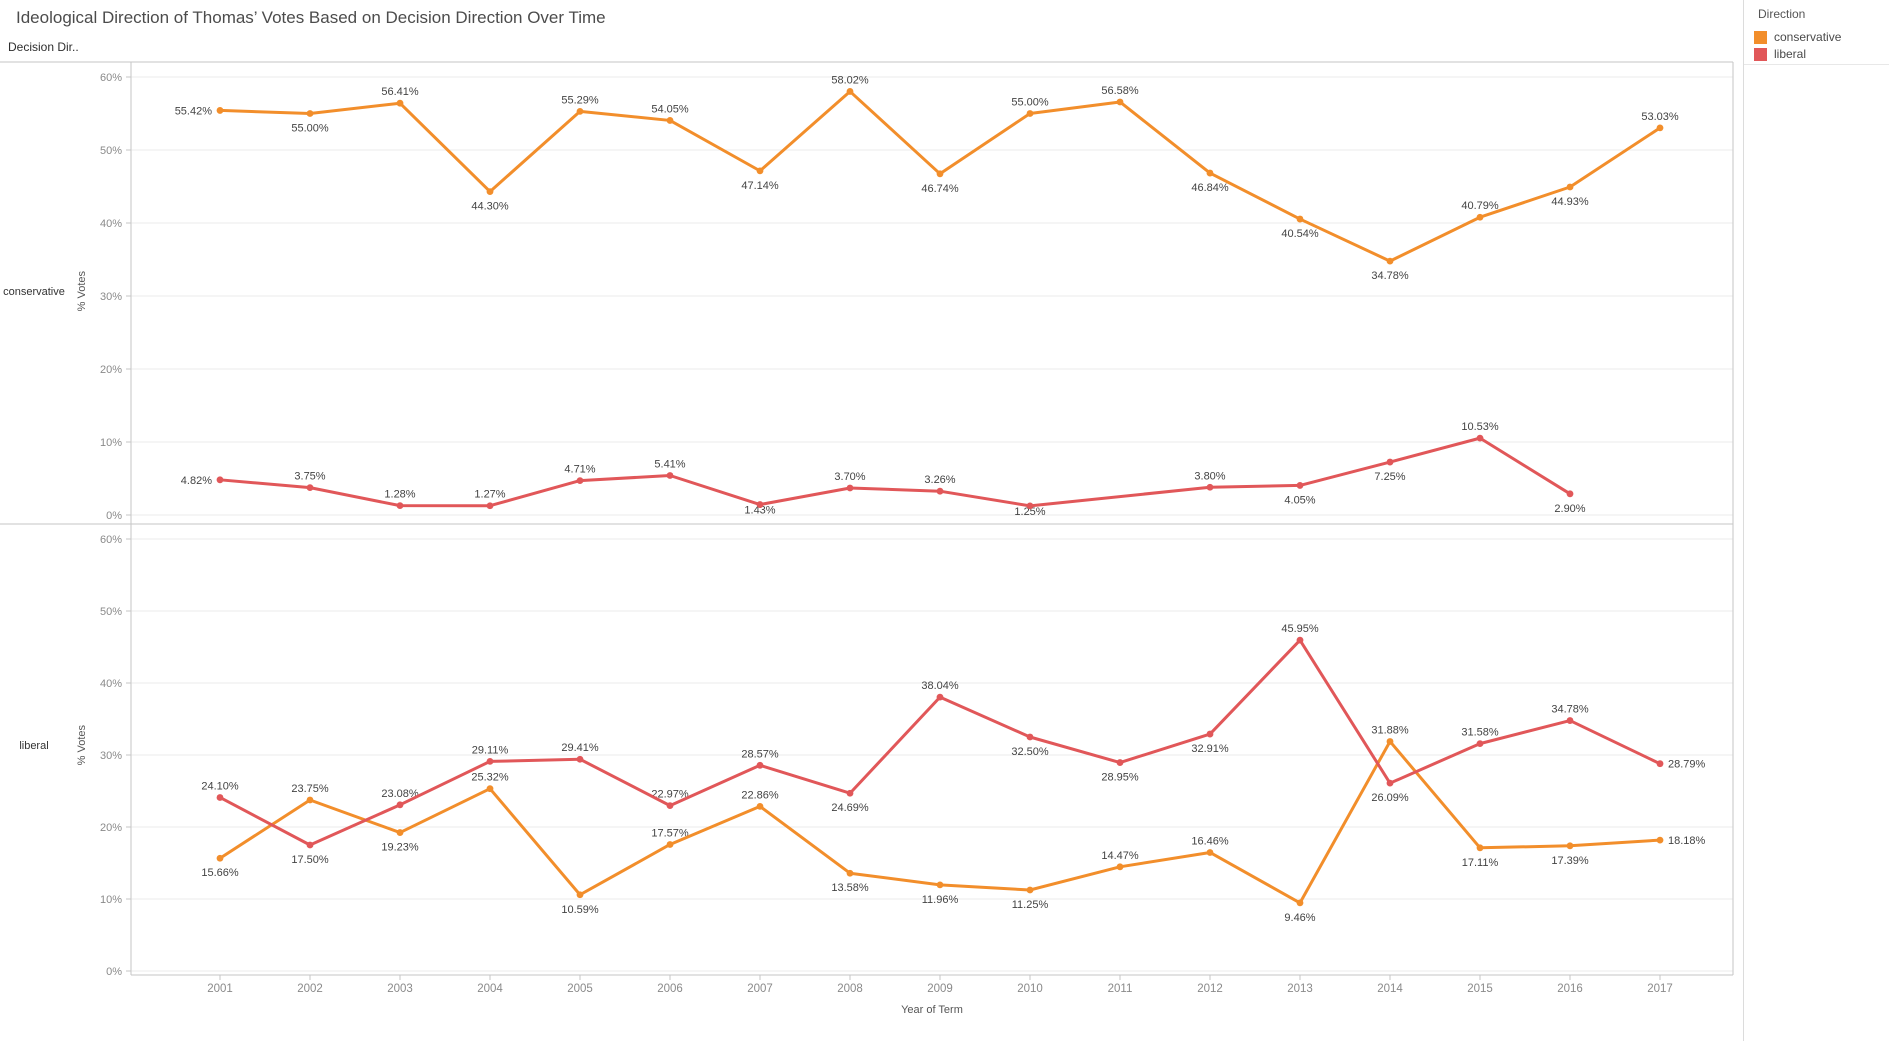  What do you see at coordinates (1480, 217) in the screenshot?
I see `point-conservative-conservative-2015` at bounding box center [1480, 217].